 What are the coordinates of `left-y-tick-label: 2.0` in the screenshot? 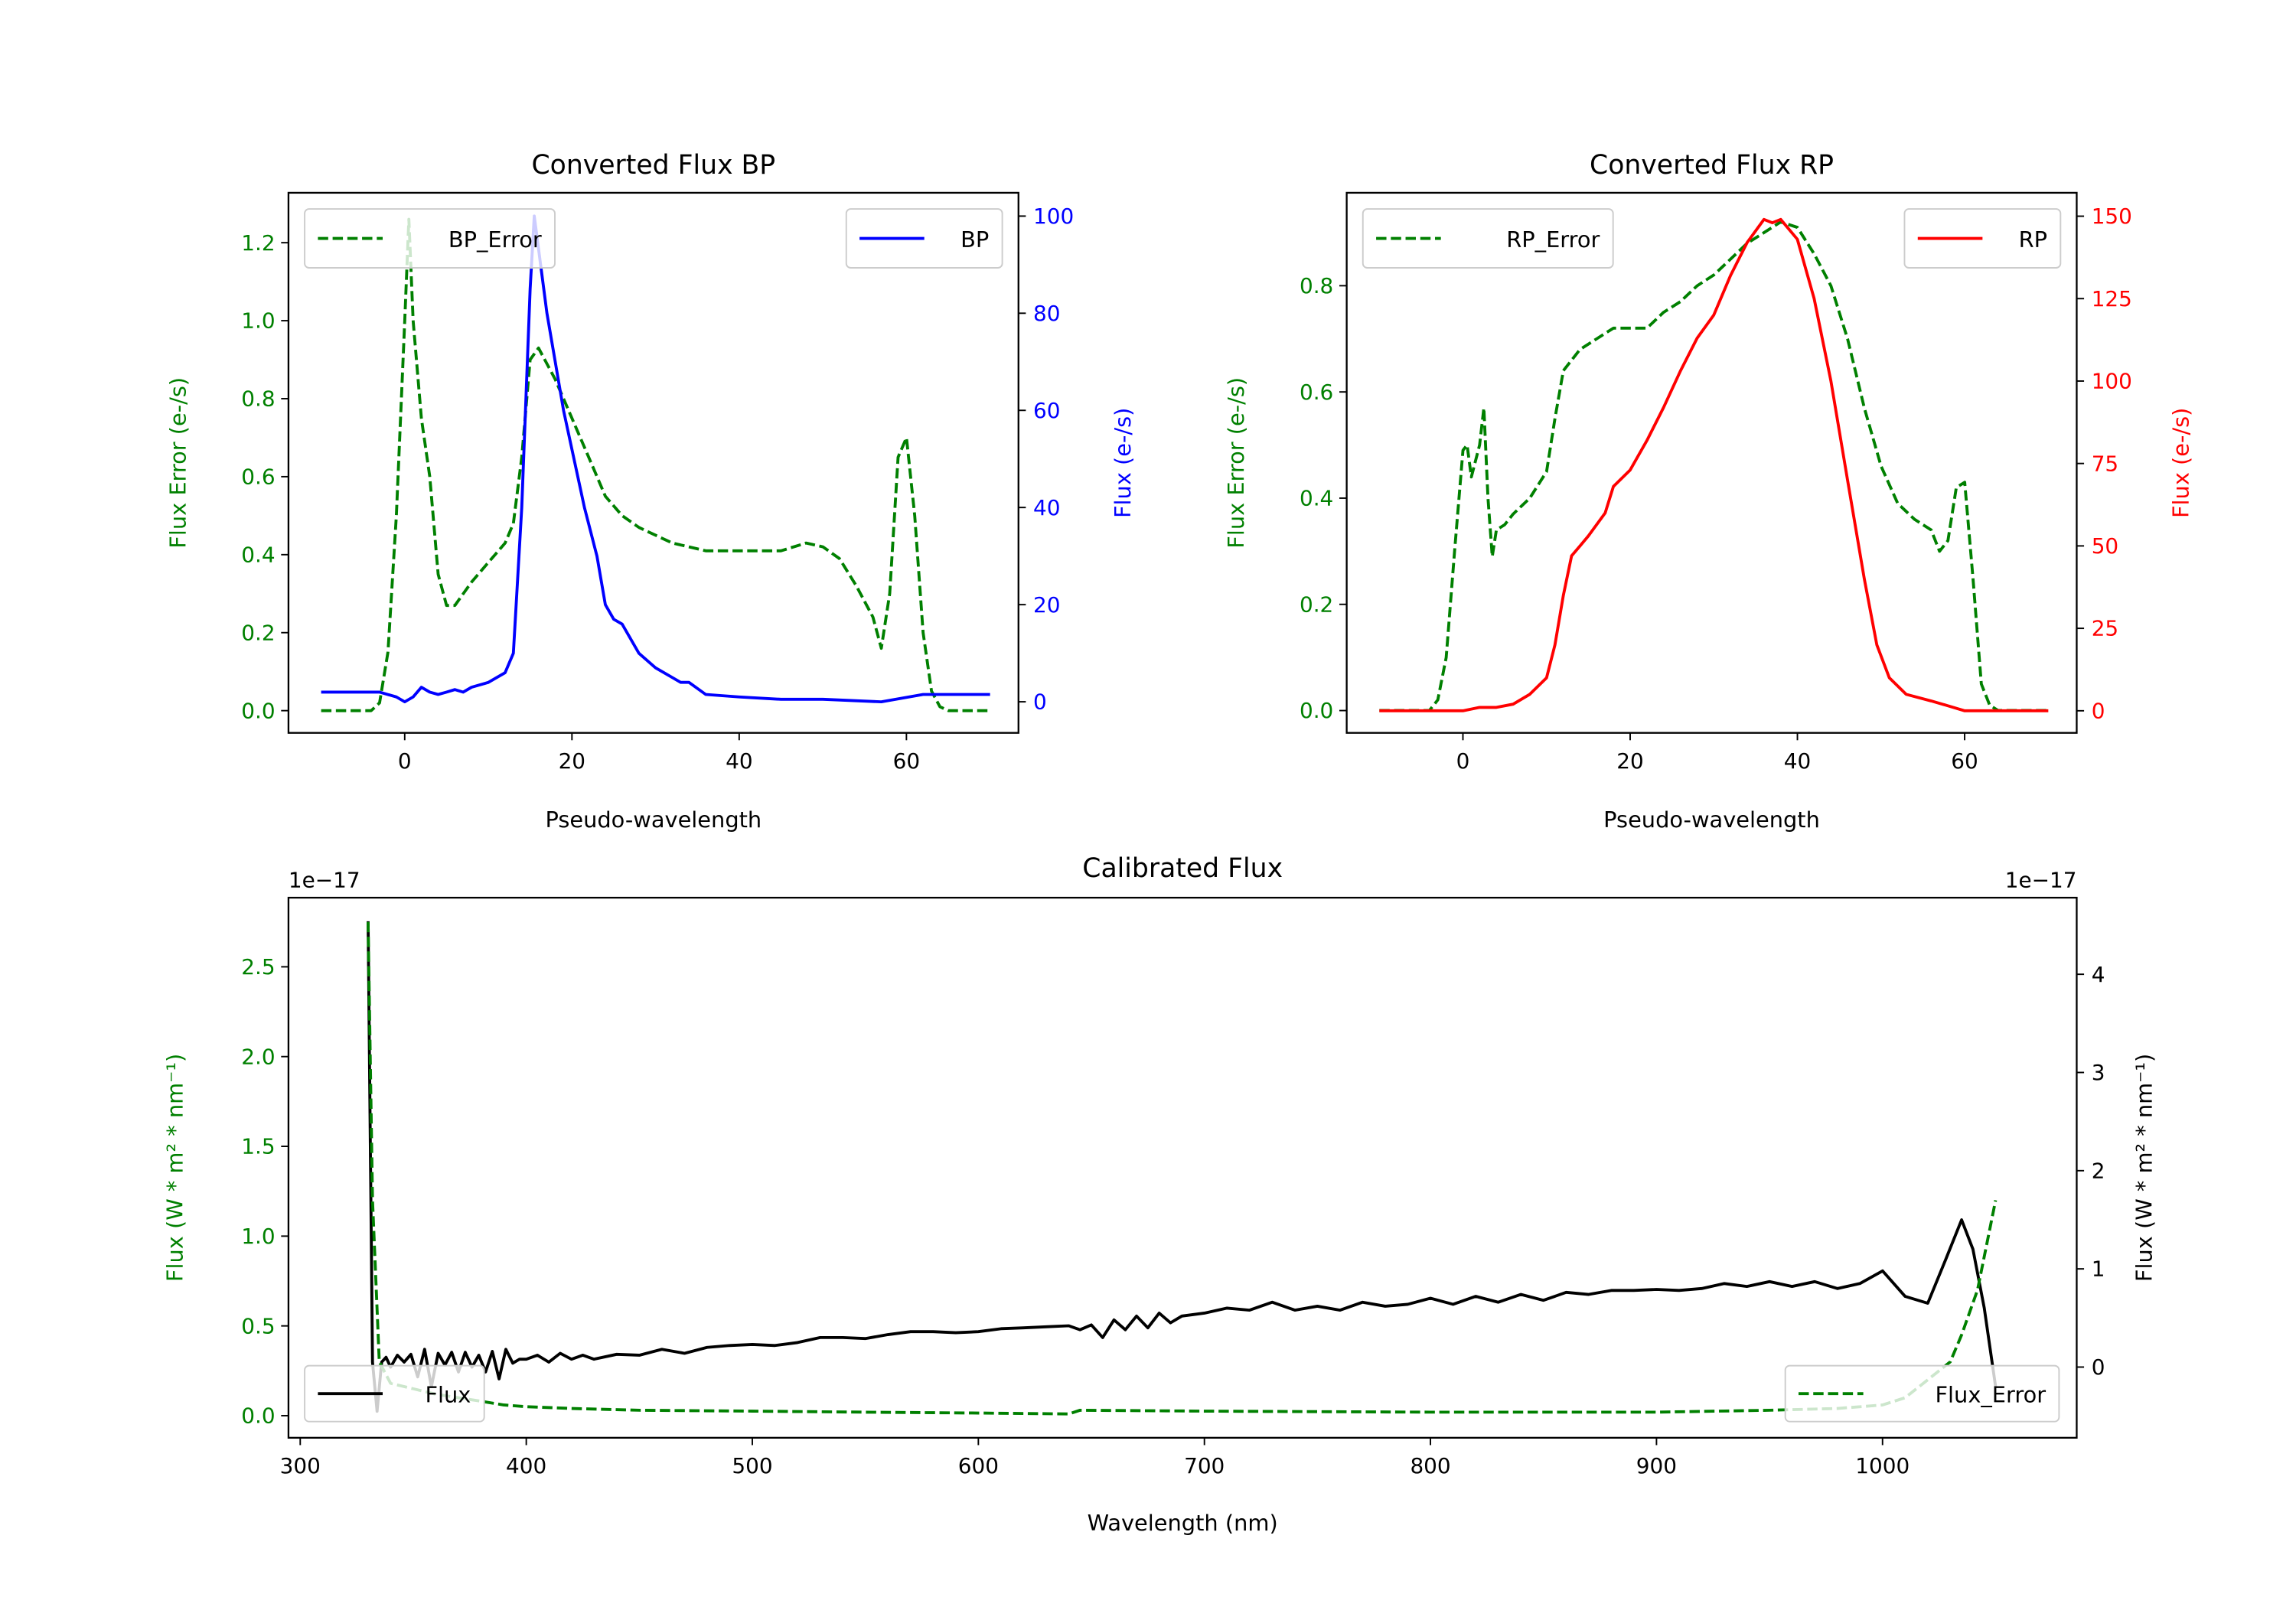 It's located at (258, 1056).